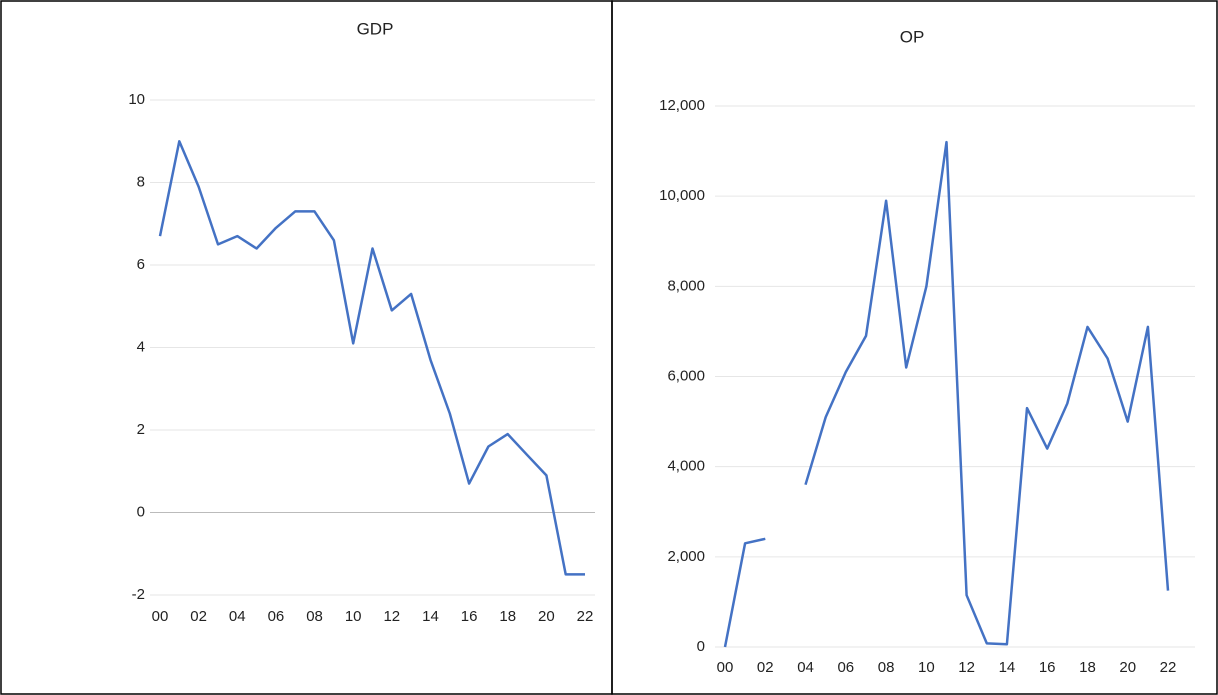  I want to click on y-tick-label: 2, so click(141, 429).